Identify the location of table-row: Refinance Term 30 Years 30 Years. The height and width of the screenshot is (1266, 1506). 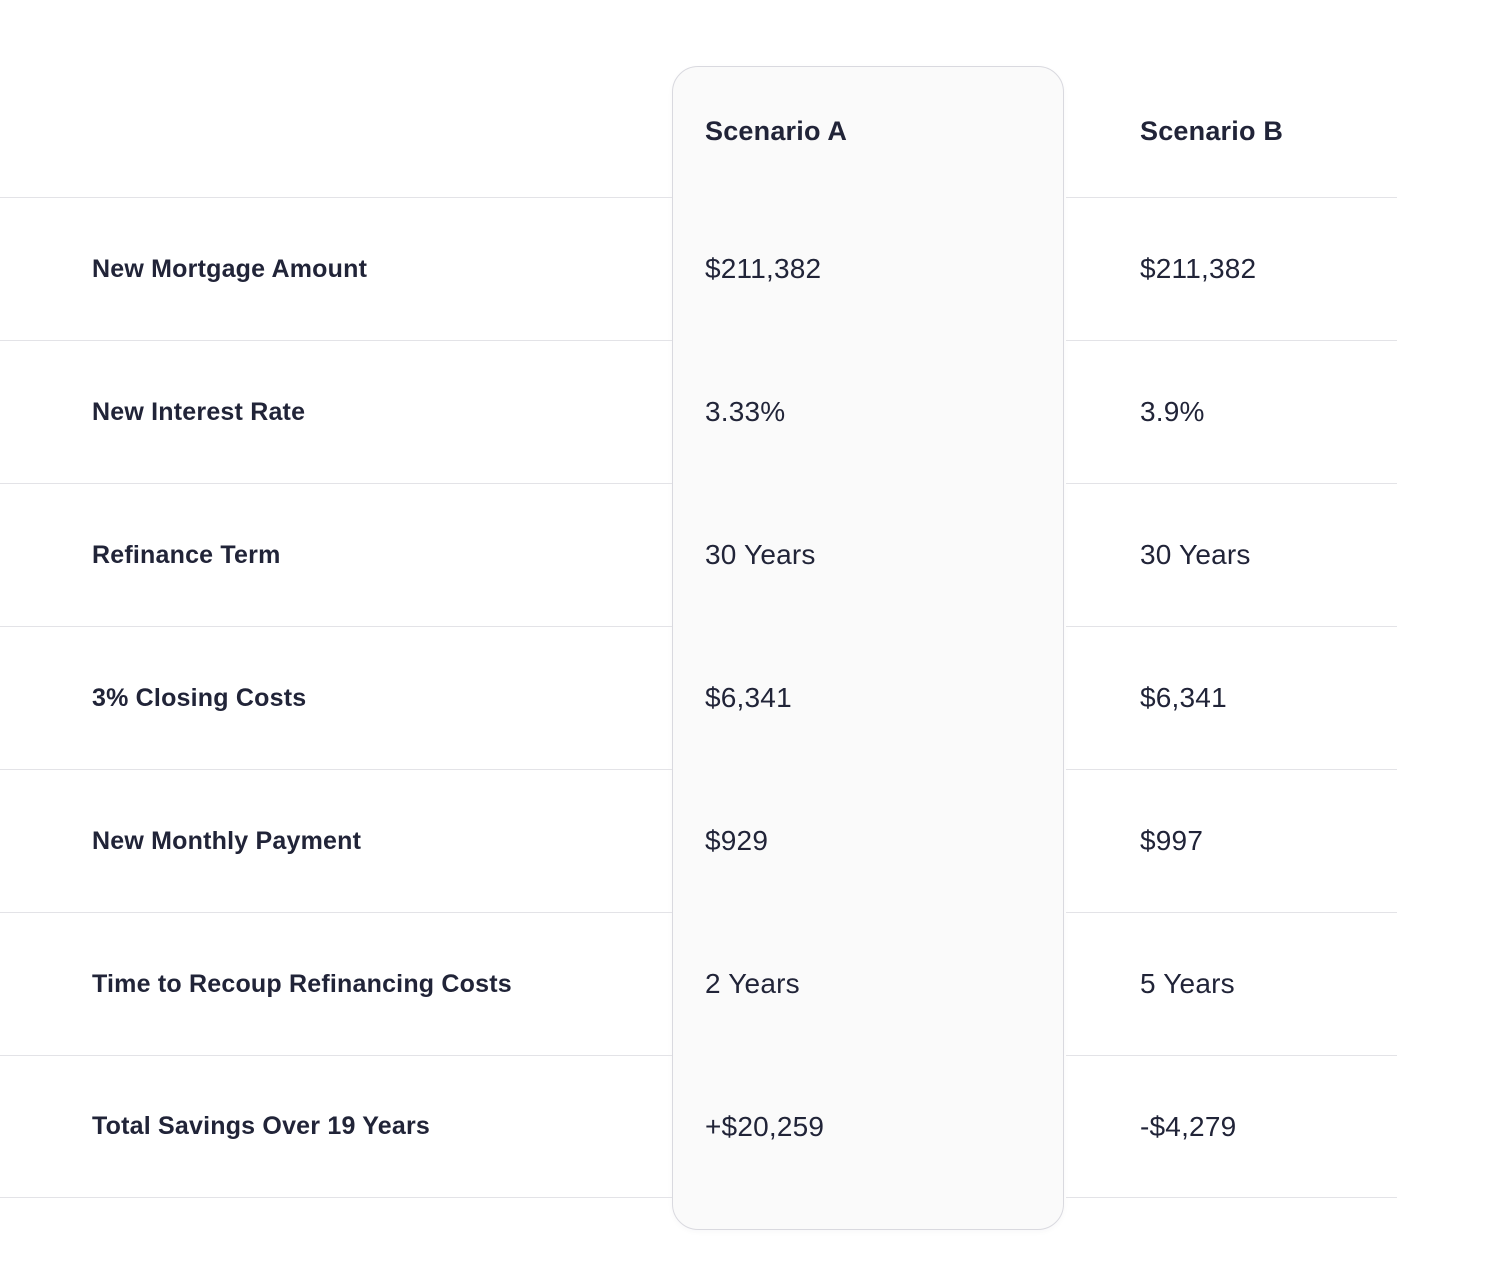
(753, 554).